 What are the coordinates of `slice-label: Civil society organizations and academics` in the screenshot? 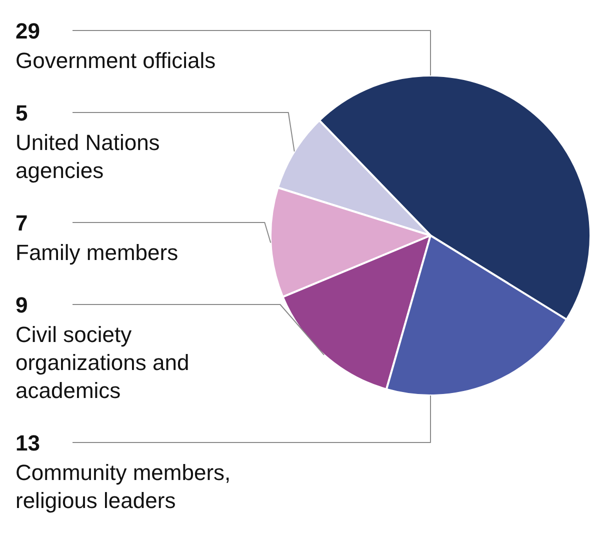 It's located at (103, 362).